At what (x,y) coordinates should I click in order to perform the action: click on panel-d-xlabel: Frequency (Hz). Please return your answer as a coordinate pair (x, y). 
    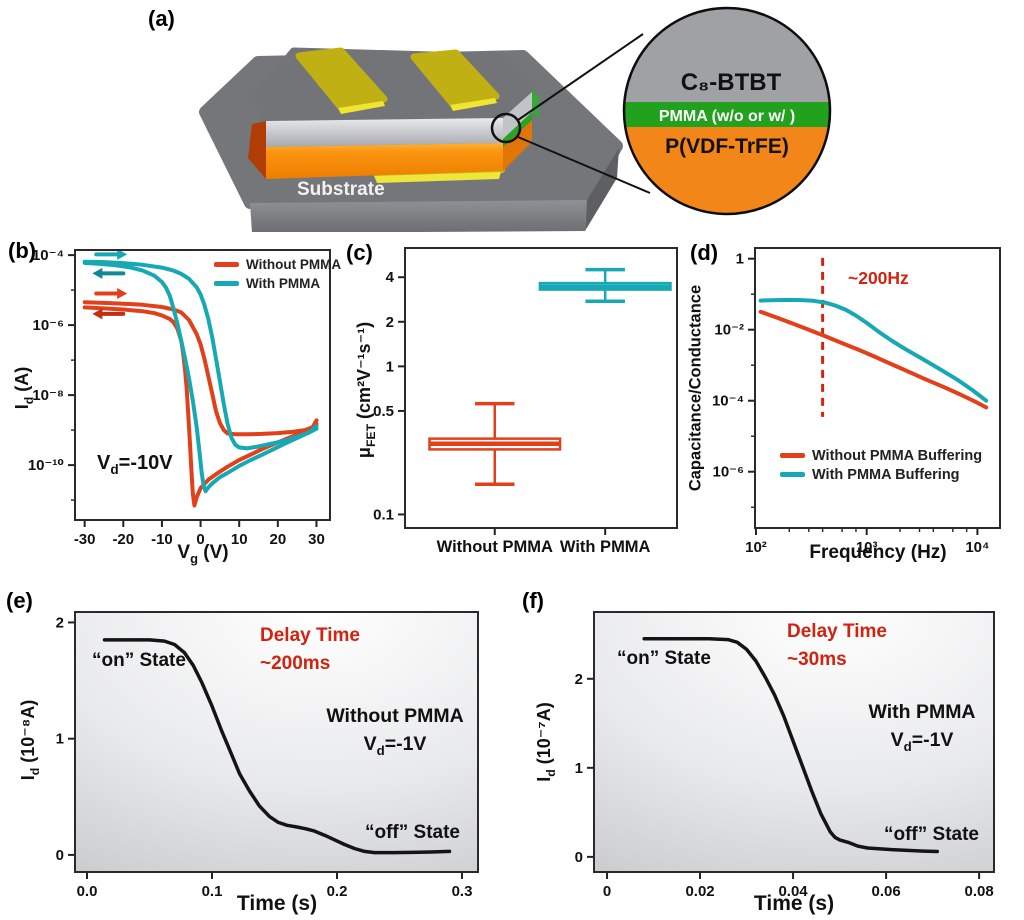
    Looking at the image, I should click on (878, 552).